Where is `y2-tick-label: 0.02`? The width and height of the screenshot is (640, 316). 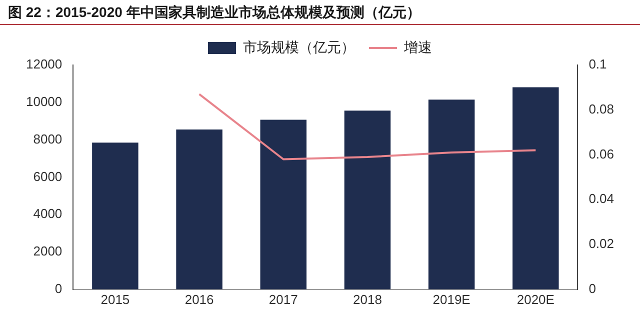 y2-tick-label: 0.02 is located at coordinates (601, 244).